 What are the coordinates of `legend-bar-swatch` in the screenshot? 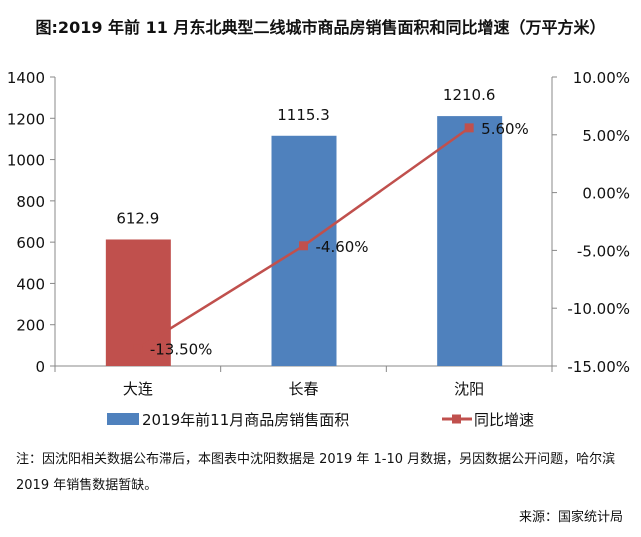 It's located at (123, 419).